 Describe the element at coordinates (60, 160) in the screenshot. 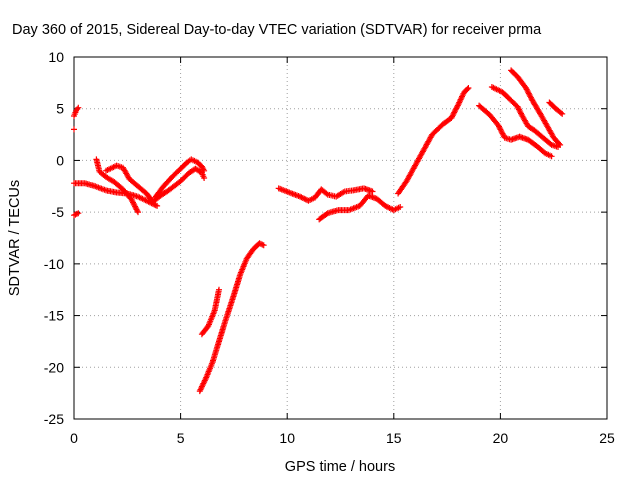

I see `y-tick-label: 0` at that location.